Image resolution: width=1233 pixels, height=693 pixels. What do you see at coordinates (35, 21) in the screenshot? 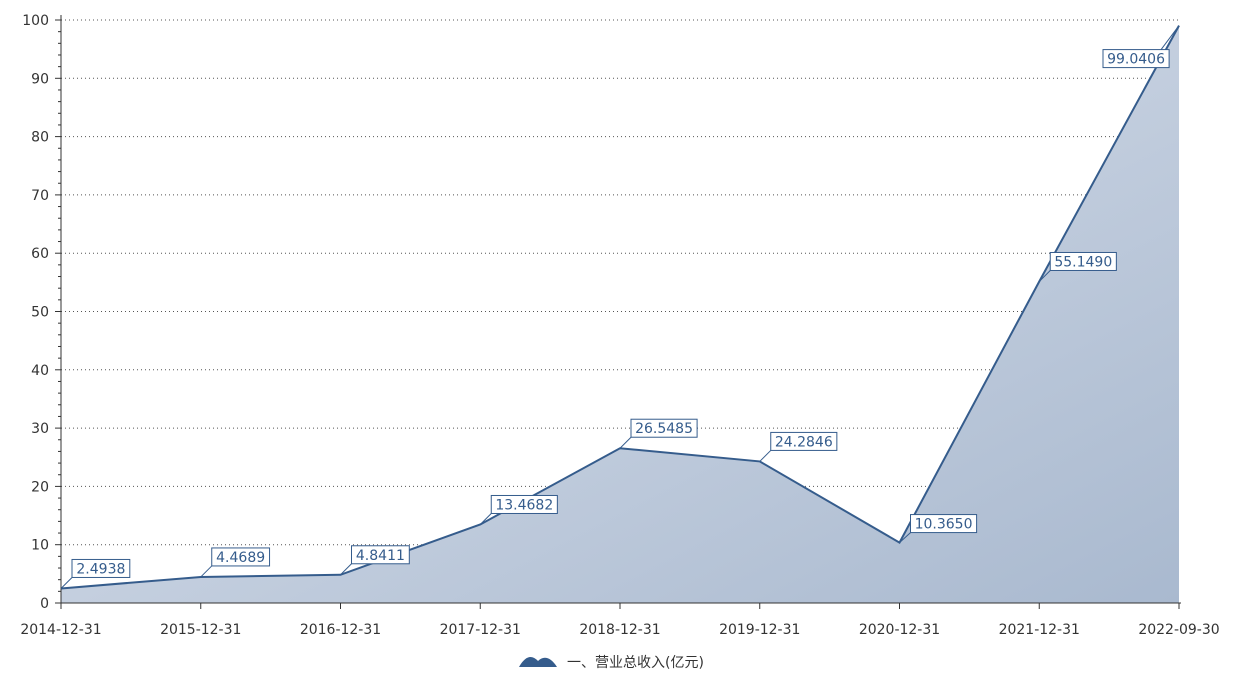
I see `y-tick-label: 100` at bounding box center [35, 21].